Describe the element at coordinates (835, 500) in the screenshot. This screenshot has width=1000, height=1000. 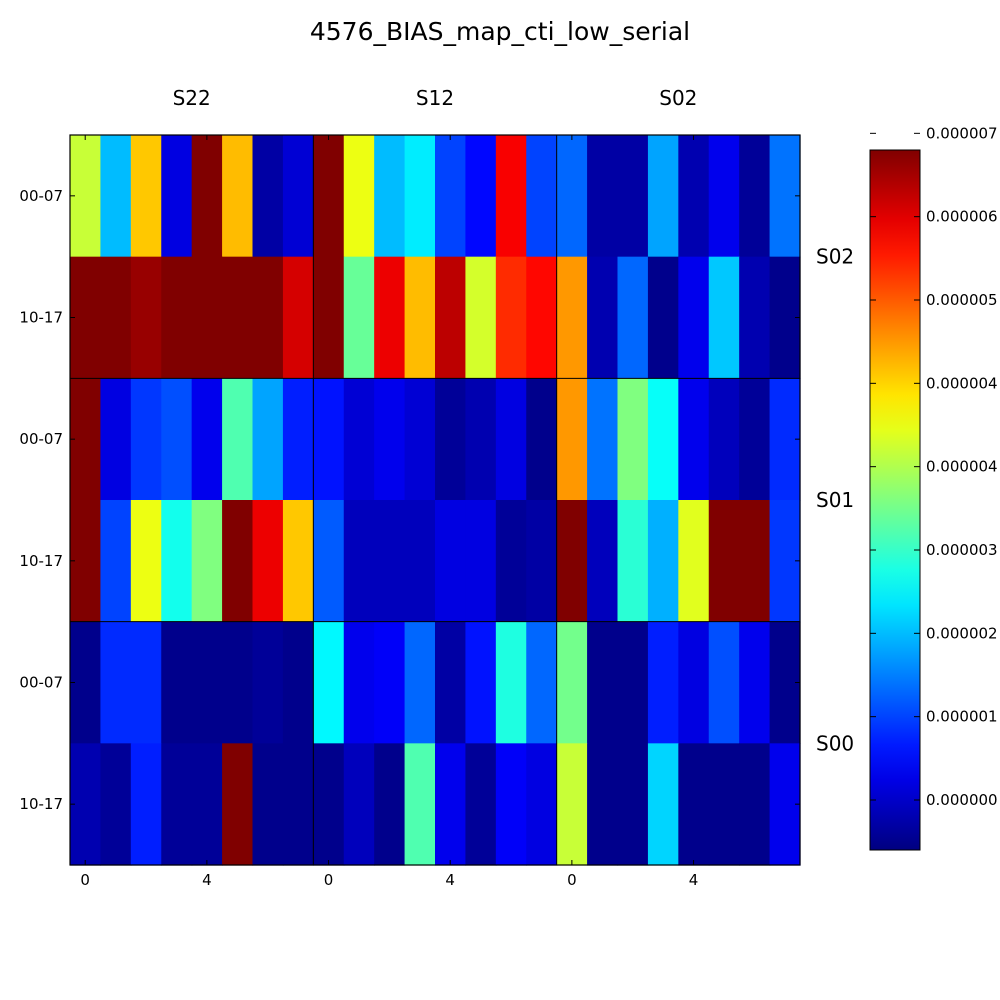
I see `row-group-label: S01` at that location.